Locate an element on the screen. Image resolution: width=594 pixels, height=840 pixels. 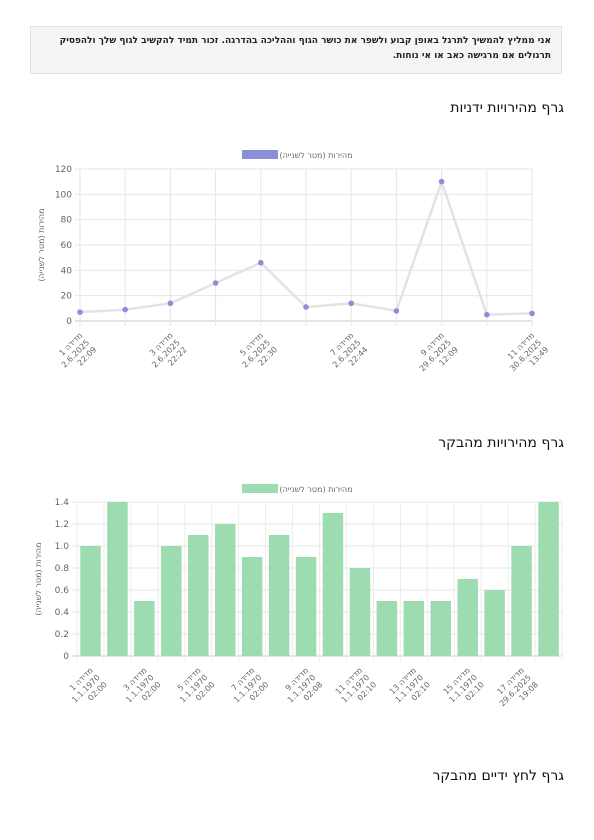
y-tick-label: 1.0 is located at coordinates (62, 547).